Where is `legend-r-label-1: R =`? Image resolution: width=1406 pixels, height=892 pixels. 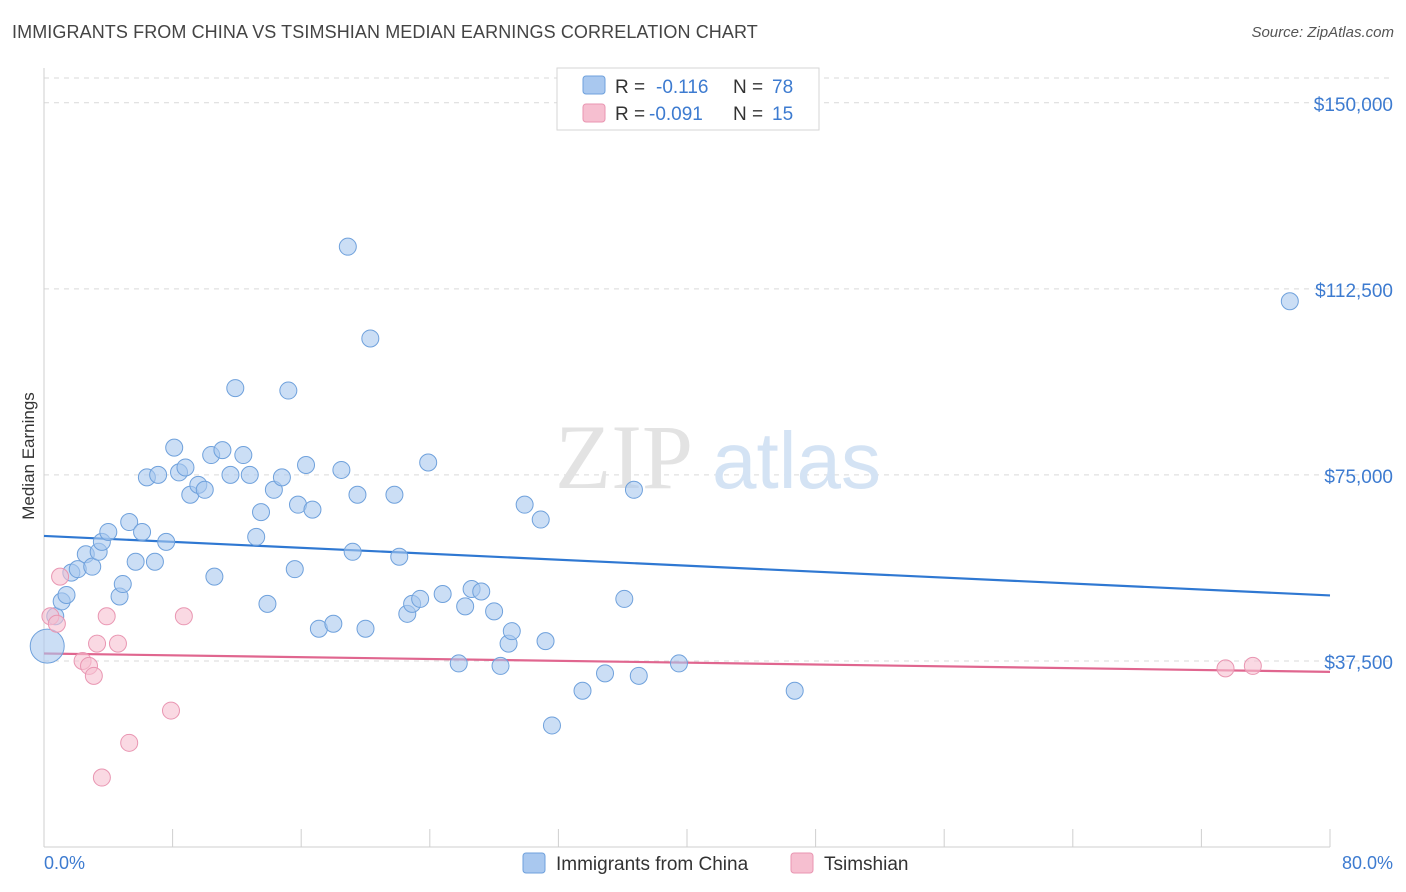 legend-r-label-1: R = is located at coordinates (630, 87).